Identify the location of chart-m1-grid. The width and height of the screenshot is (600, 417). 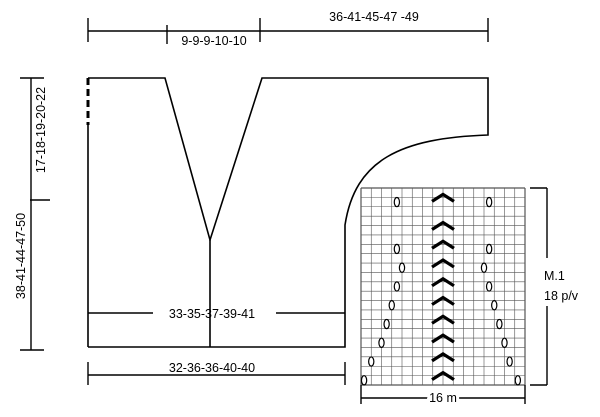
(443, 286).